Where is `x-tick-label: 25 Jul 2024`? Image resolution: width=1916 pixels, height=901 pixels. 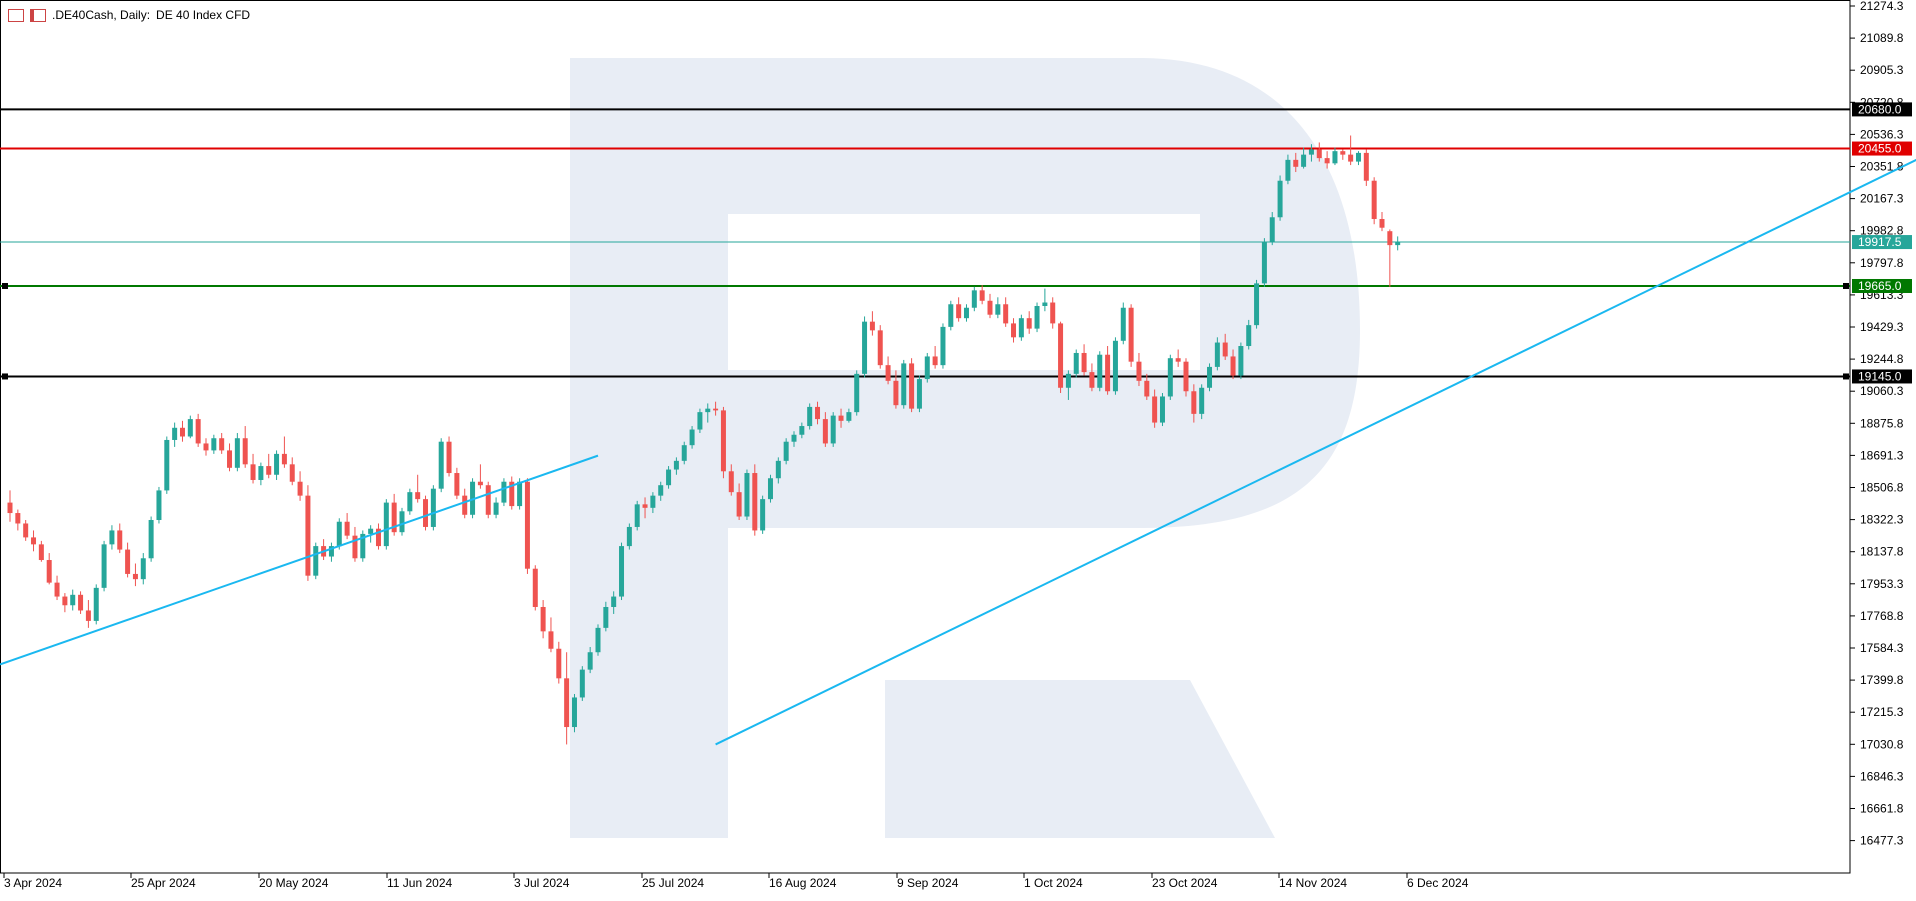 x-tick-label: 25 Jul 2024 is located at coordinates (673, 883).